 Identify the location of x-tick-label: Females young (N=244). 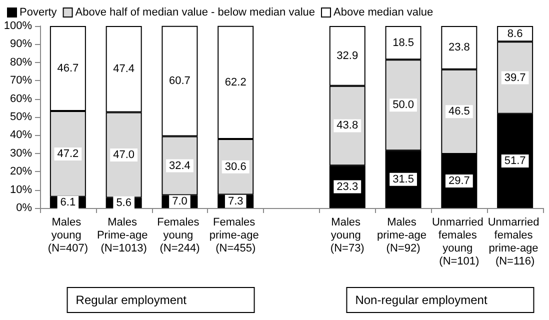
(179, 235).